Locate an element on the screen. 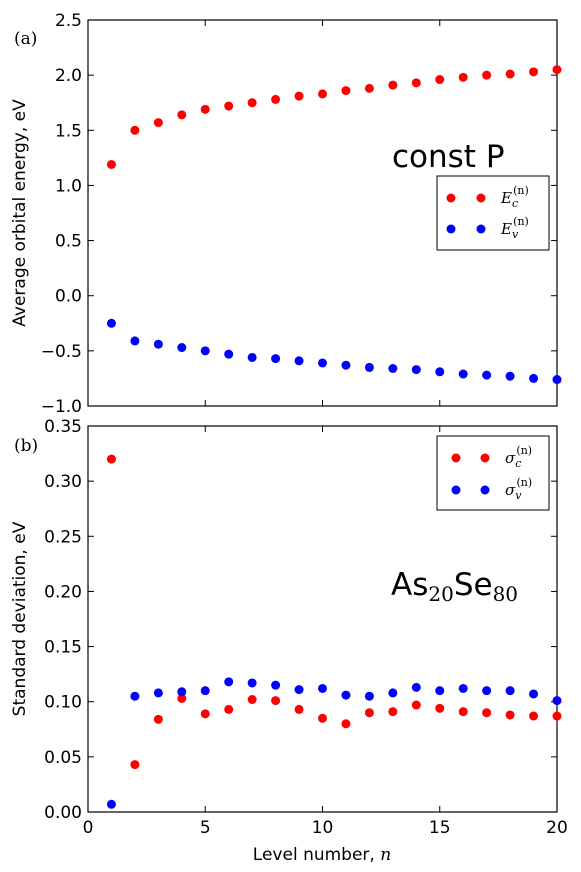  y-tick-label: 0.20 is located at coordinates (63, 592).